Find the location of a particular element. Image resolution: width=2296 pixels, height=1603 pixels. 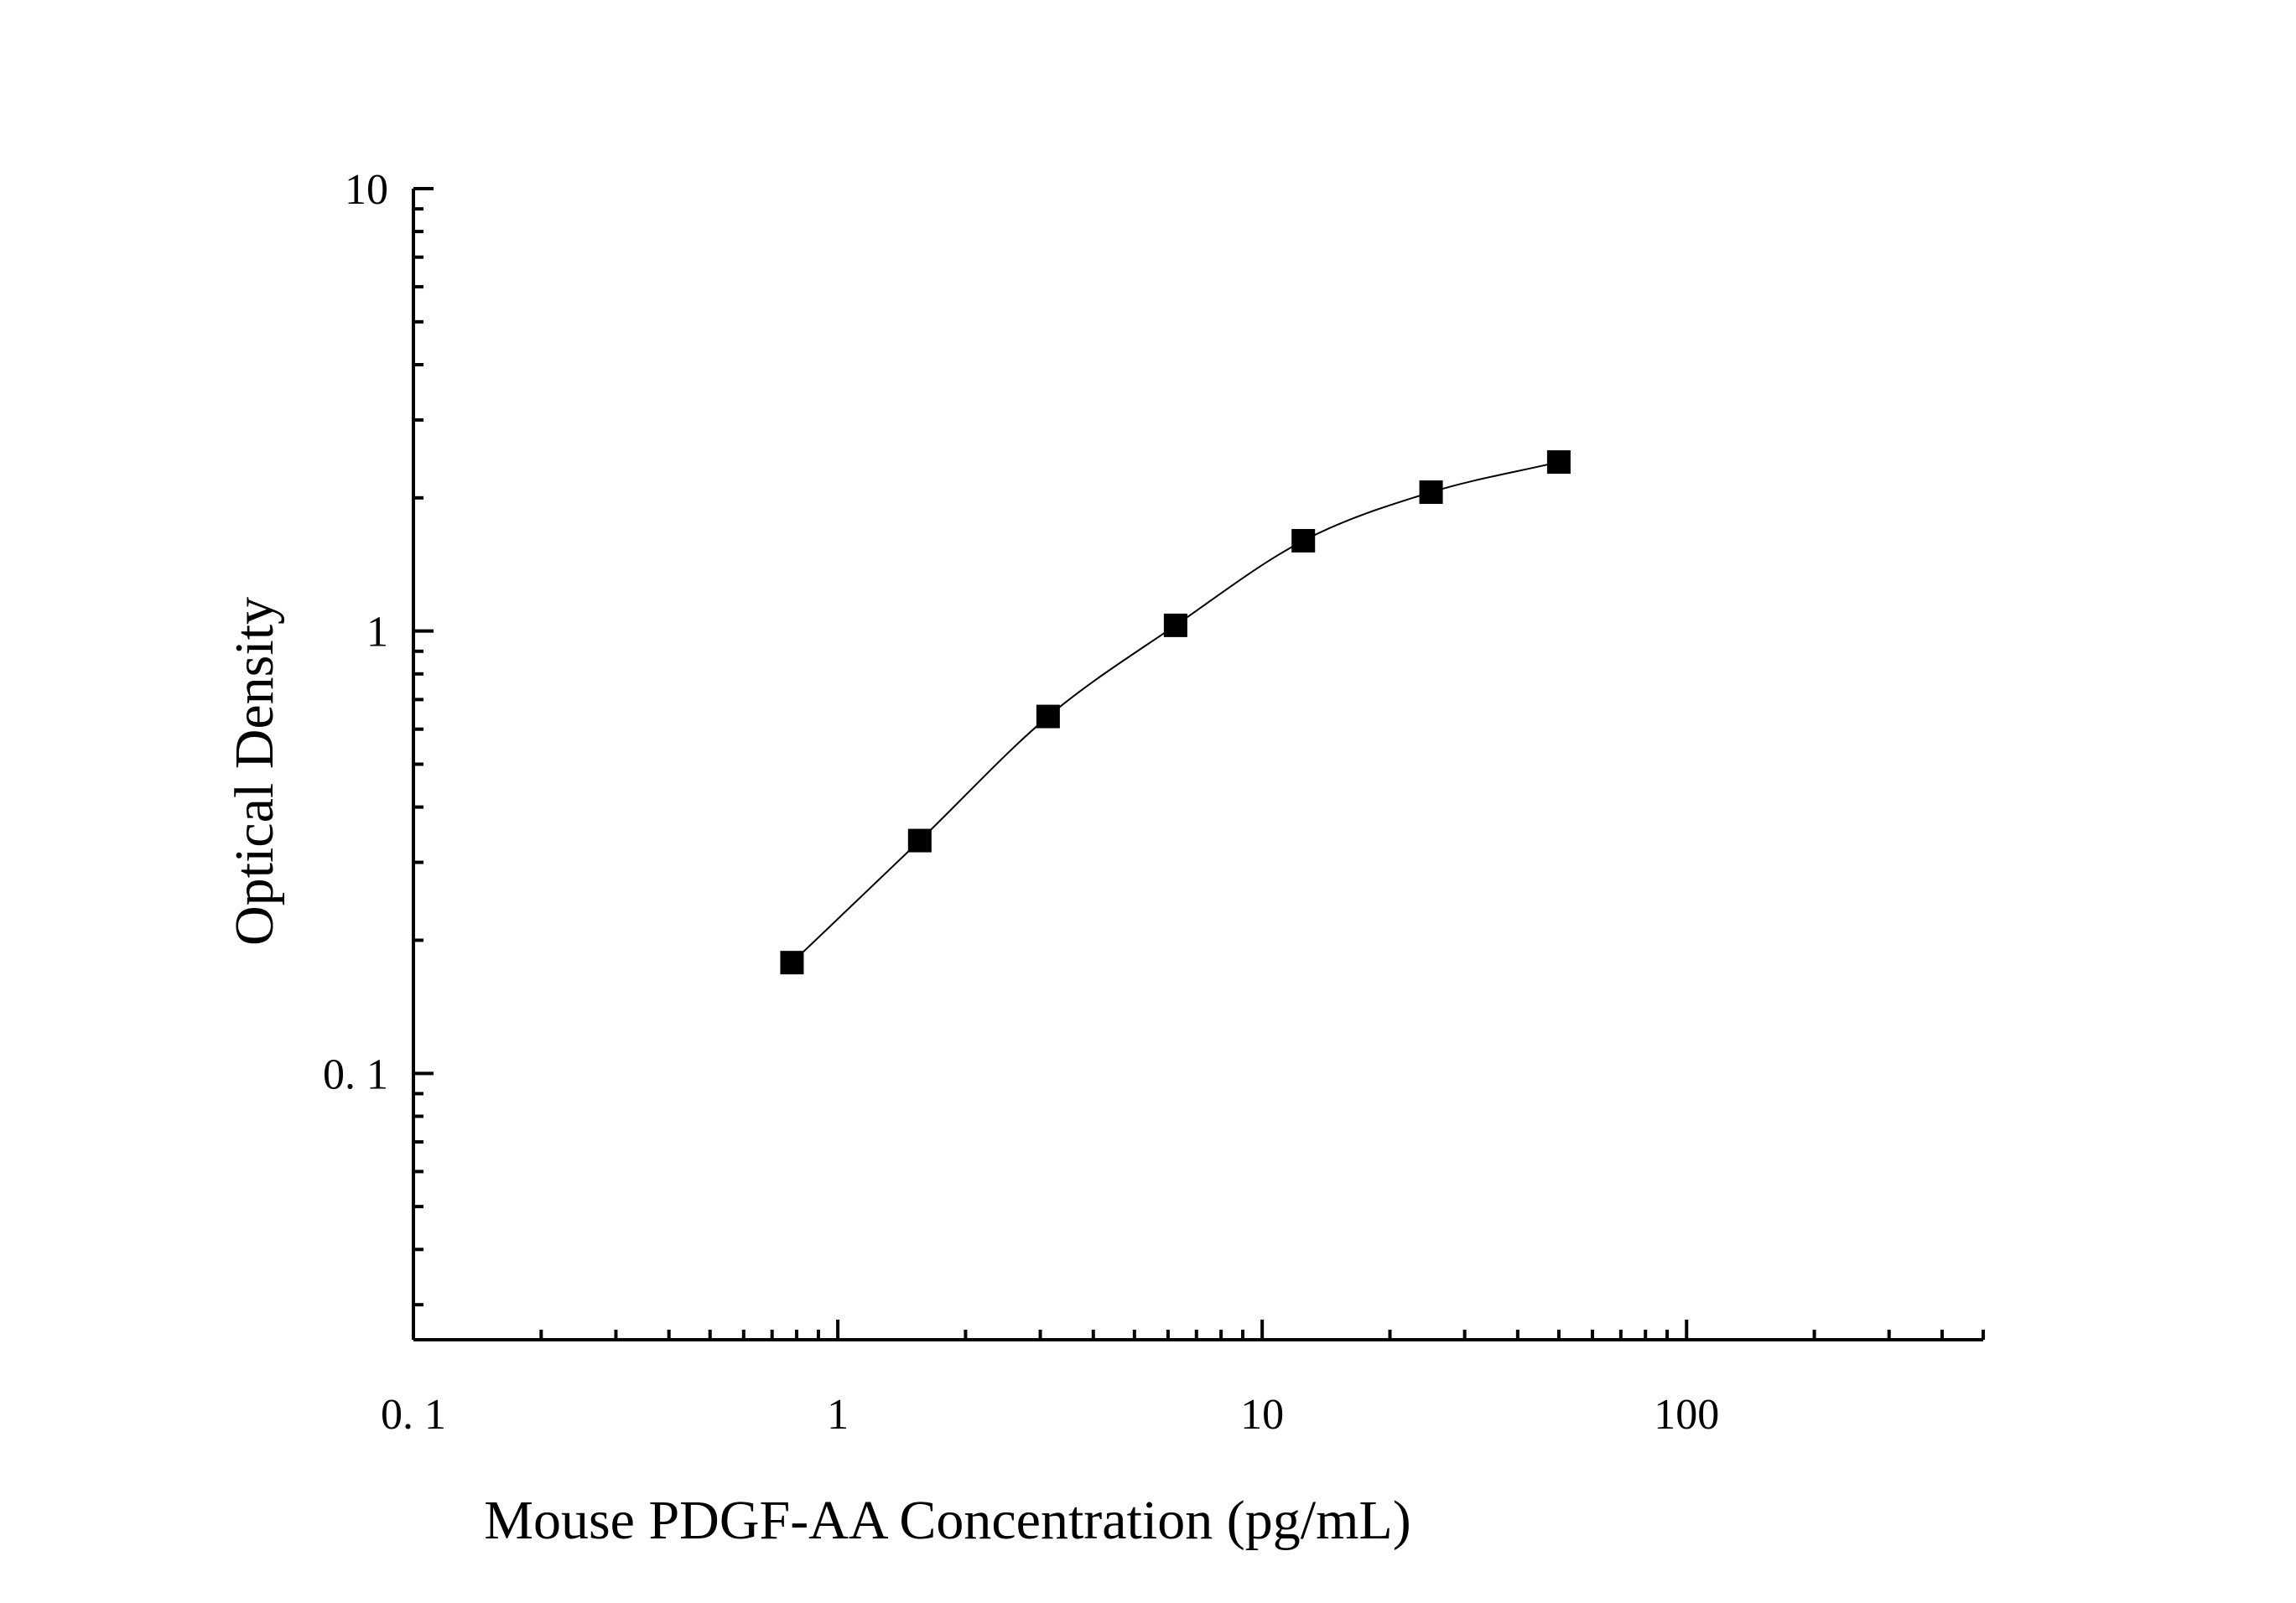

y-tick-label: 10 is located at coordinates (366, 190).